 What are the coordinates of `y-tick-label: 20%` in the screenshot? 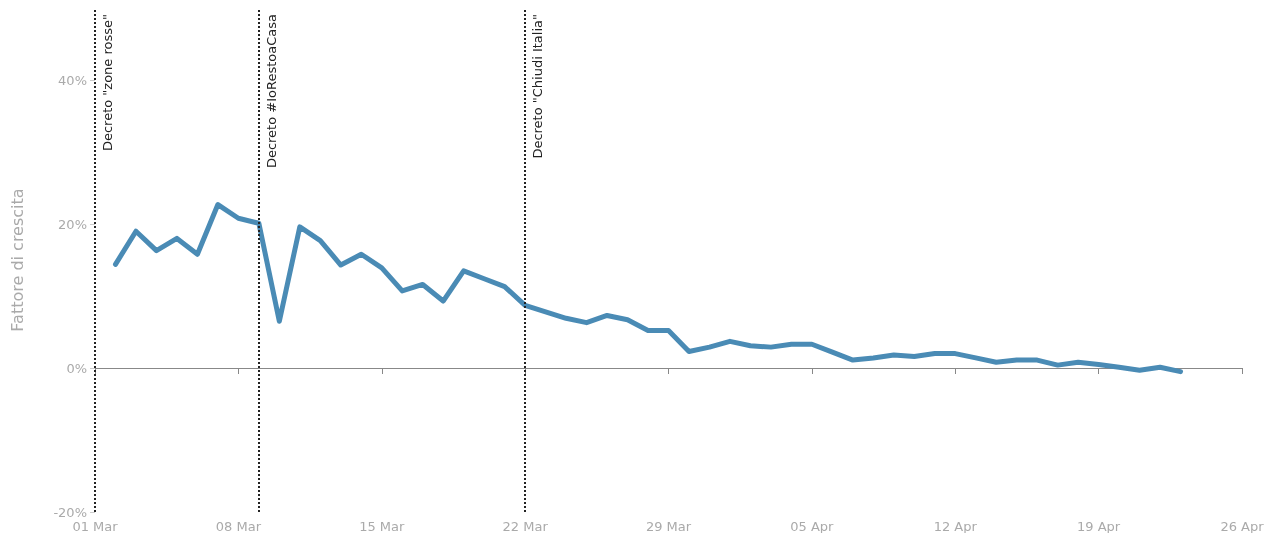 It's located at (72, 224).